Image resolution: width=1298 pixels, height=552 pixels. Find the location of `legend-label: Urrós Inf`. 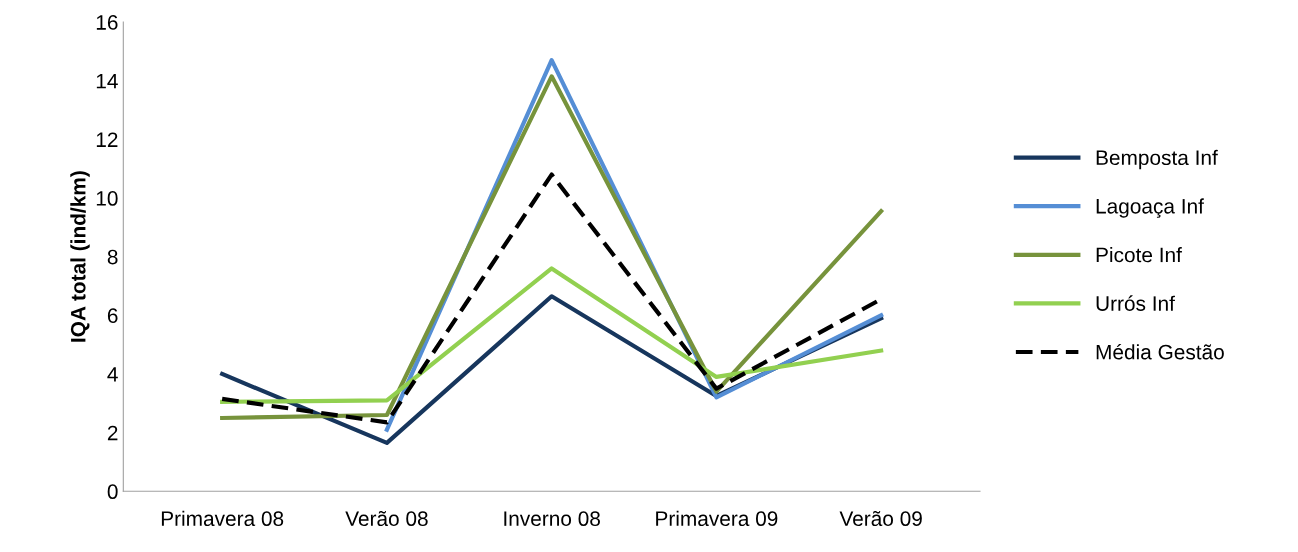

legend-label: Urrós Inf is located at coordinates (1135, 303).